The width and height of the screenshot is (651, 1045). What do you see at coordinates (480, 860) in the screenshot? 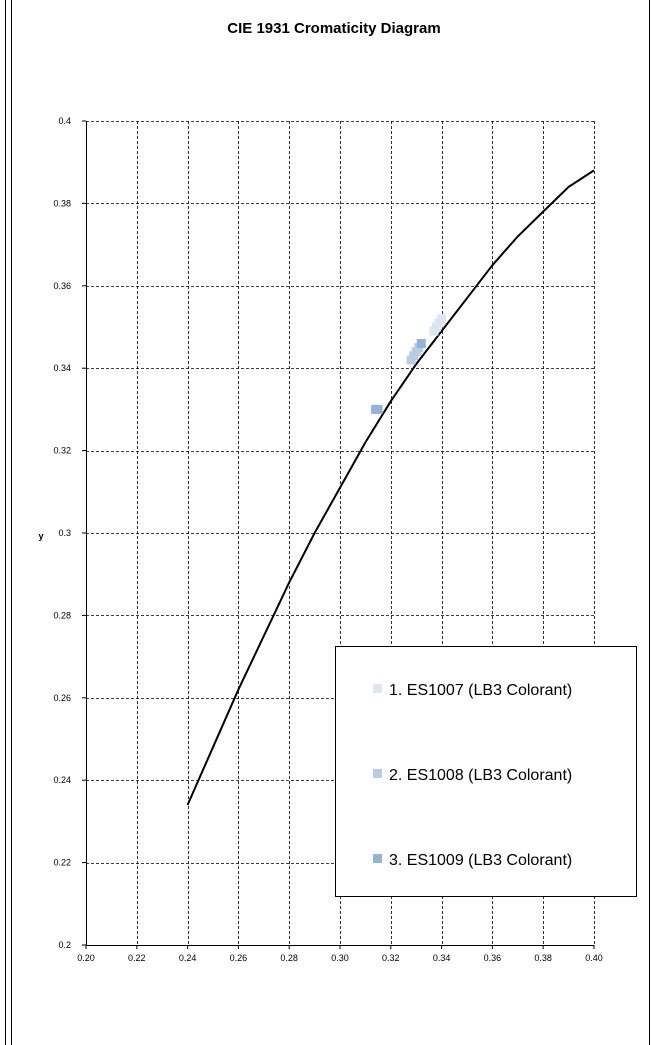
I see `legend-label-3: 3. ES1009 (LB3 Colorant)` at bounding box center [480, 860].